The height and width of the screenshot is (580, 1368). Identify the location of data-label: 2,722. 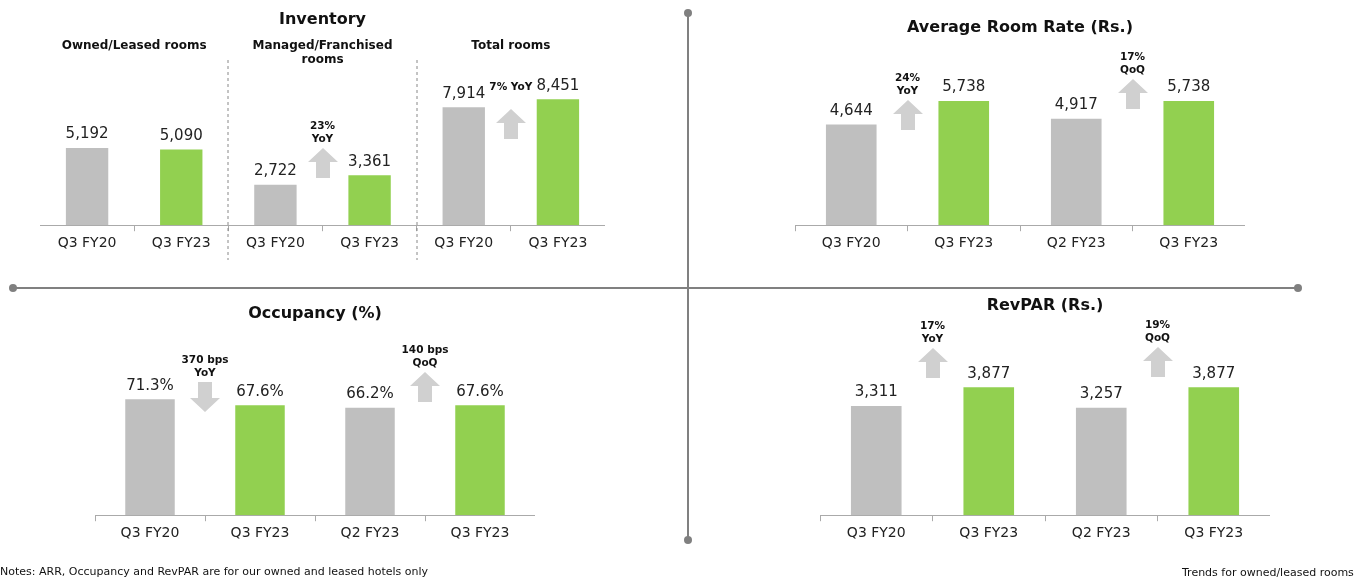
(275, 170).